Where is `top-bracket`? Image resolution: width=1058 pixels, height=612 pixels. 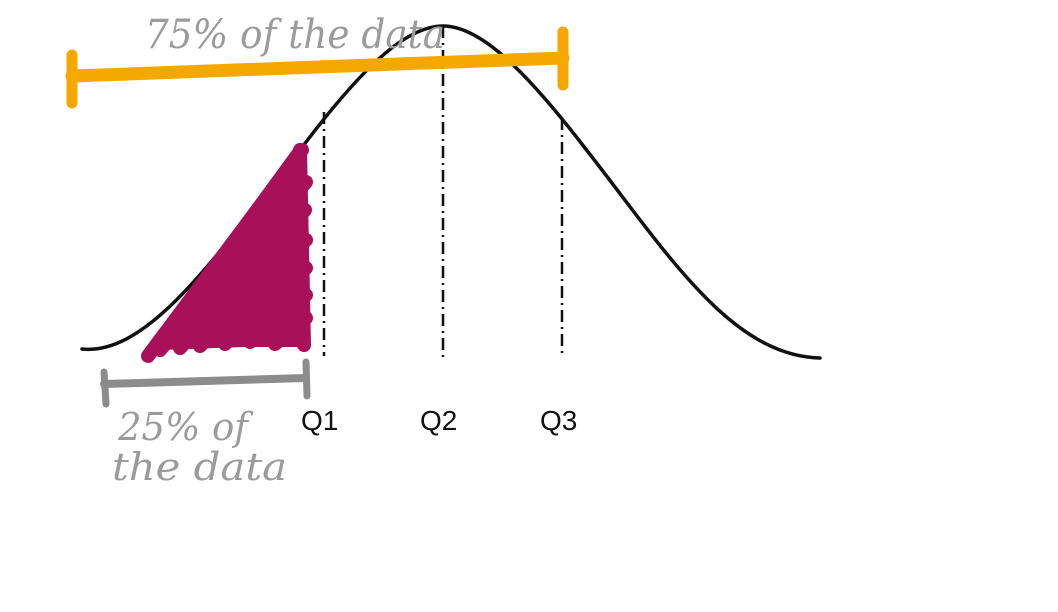 top-bracket is located at coordinates (317, 67).